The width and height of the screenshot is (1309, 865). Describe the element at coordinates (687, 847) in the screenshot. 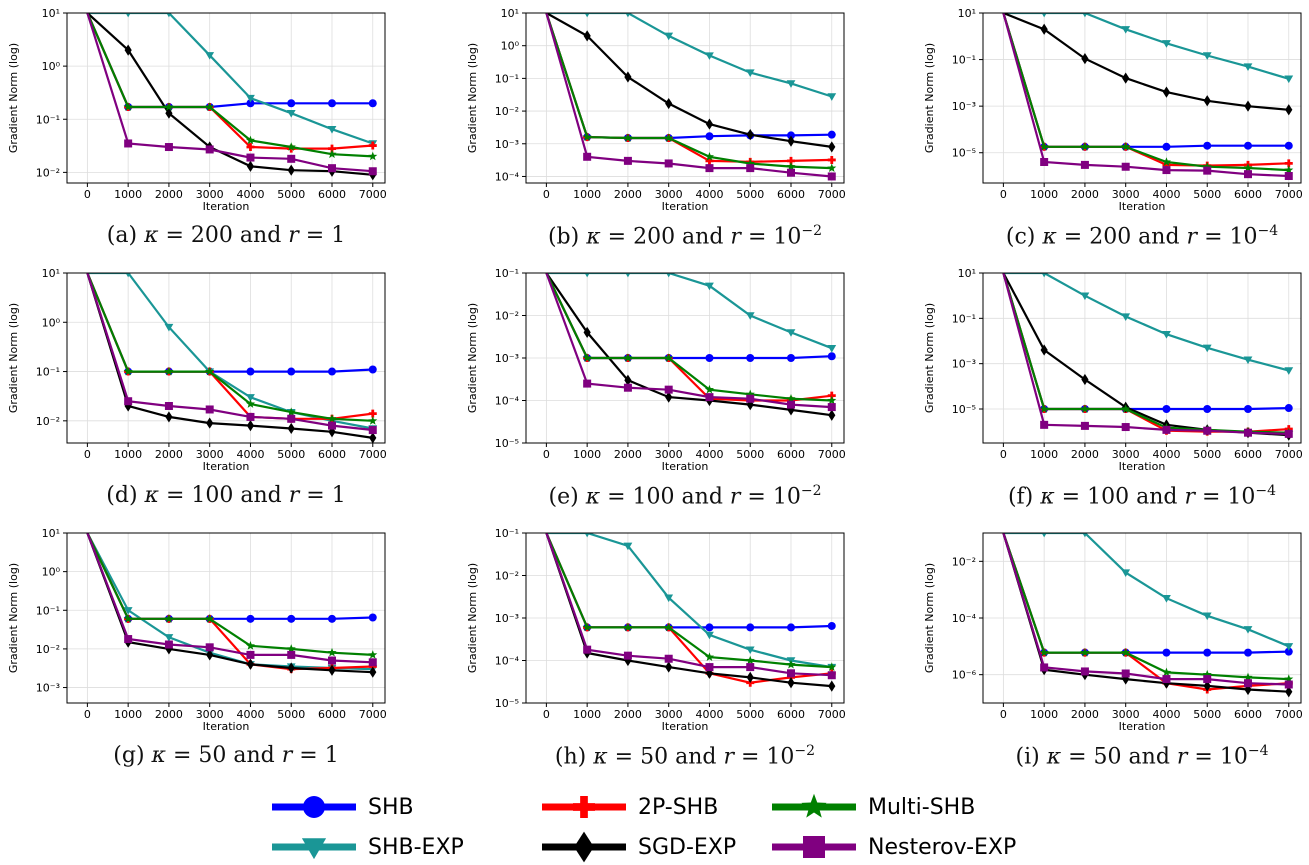

I see `legend-label: SGD-EXP` at that location.